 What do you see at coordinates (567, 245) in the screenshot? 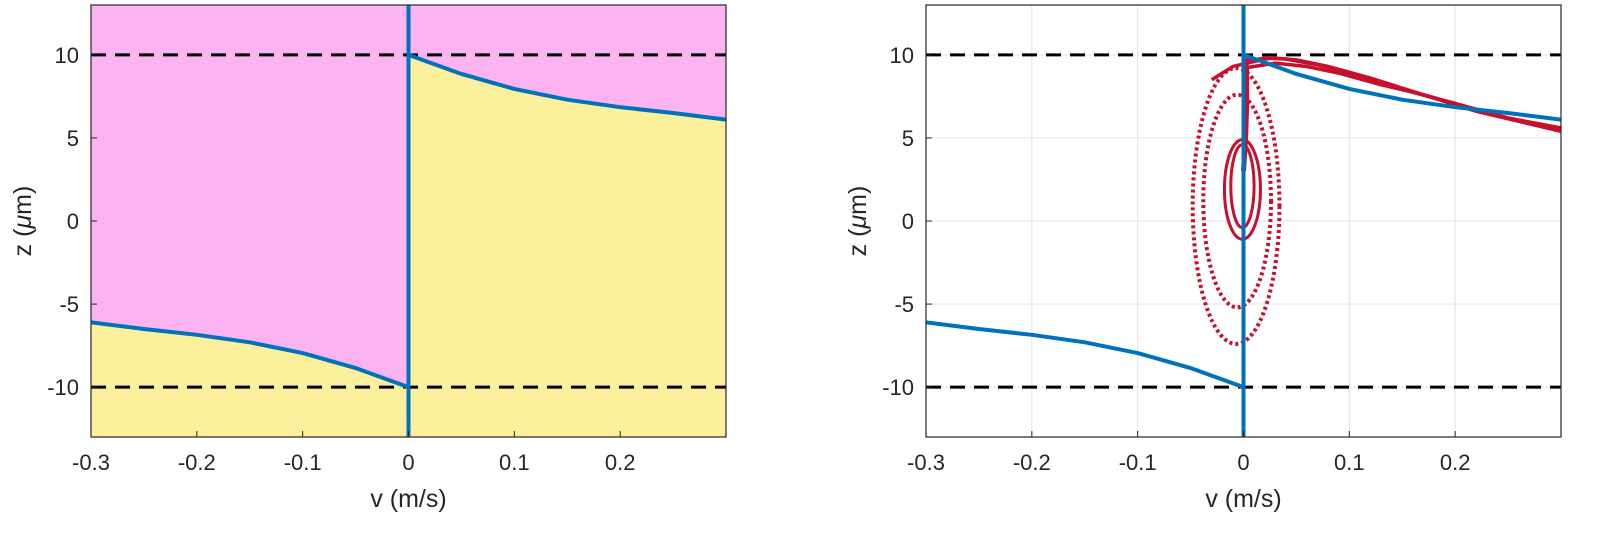
I see `region-b-right` at bounding box center [567, 245].